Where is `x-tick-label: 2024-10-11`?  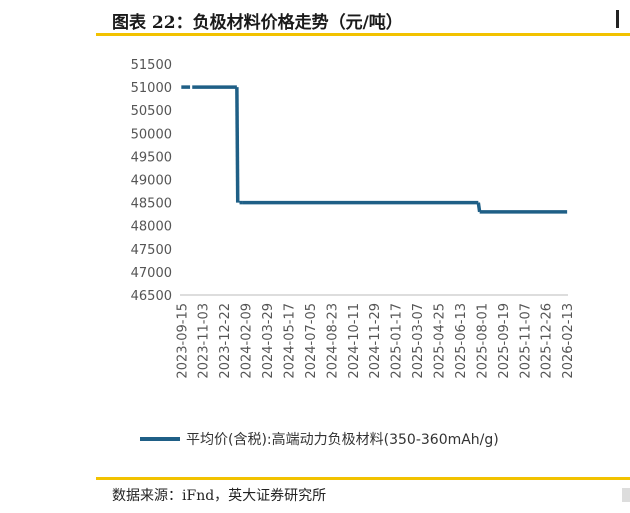 x-tick-label: 2024-10-11 is located at coordinates (354, 341).